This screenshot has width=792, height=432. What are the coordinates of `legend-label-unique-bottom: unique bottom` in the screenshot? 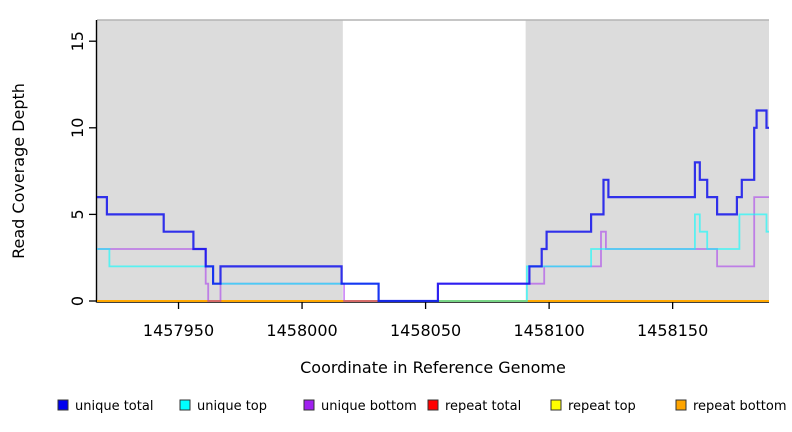 It's located at (369, 406).